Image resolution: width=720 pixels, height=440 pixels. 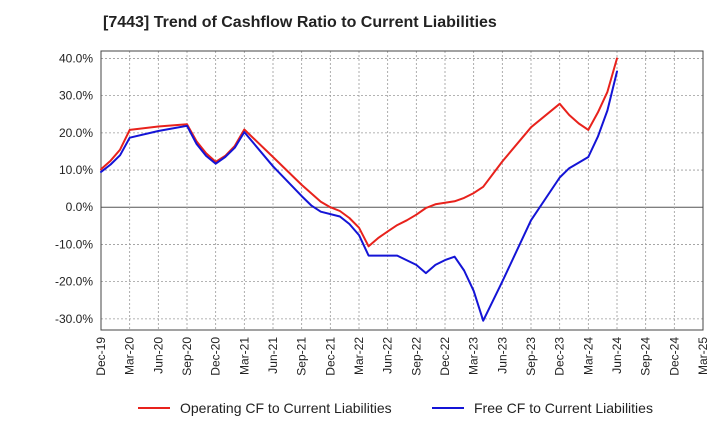 I want to click on x-tick-label: Mar-23, so click(x=474, y=356).